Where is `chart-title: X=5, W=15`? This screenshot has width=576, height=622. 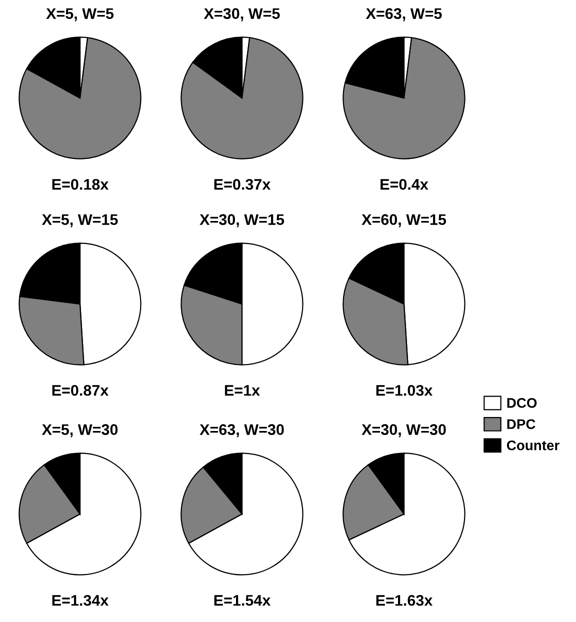 chart-title: X=5, W=15 is located at coordinates (80, 221).